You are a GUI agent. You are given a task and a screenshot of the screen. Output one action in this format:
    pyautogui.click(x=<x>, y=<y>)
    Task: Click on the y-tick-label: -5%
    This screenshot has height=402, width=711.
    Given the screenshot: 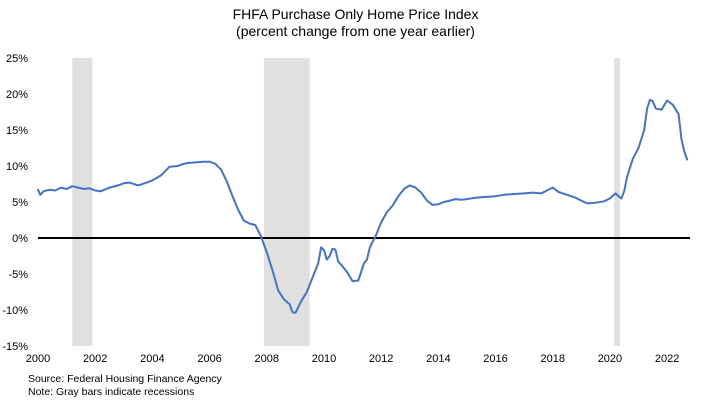 What is the action you would take?
    pyautogui.click(x=18, y=275)
    